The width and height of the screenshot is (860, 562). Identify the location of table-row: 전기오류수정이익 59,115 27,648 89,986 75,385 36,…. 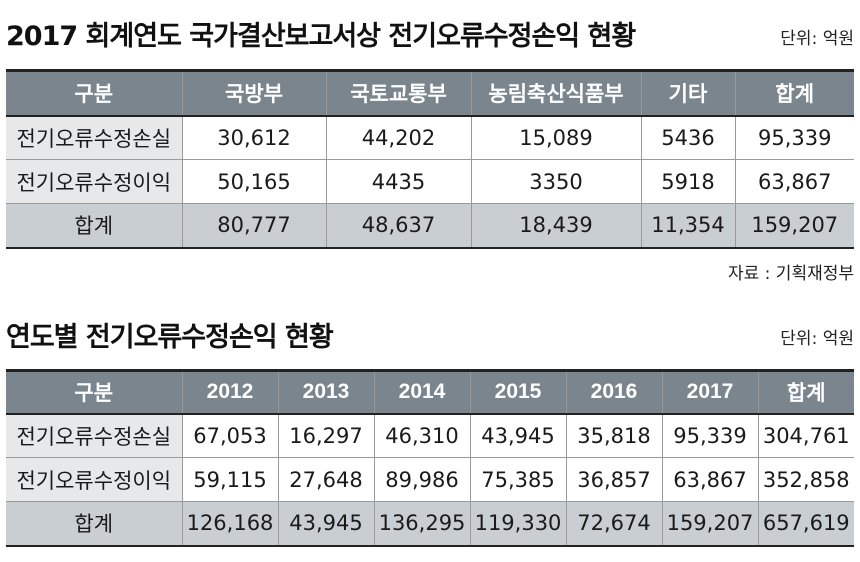
(430, 479).